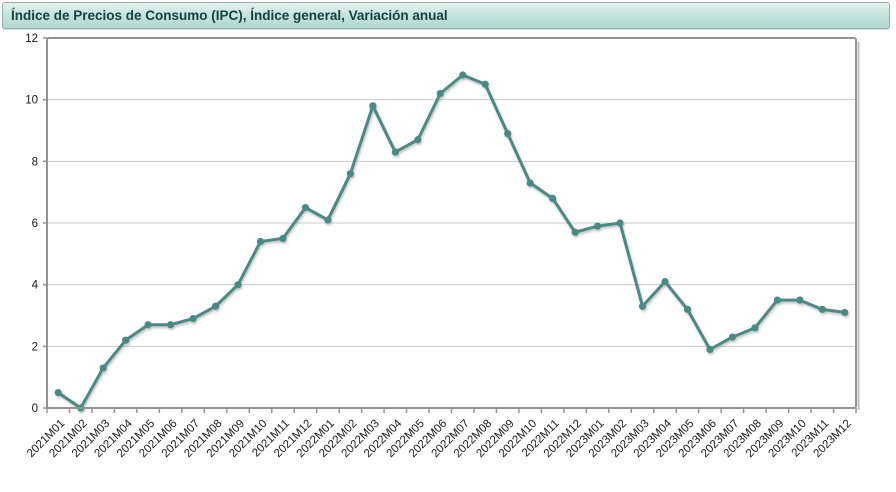 The width and height of the screenshot is (896, 492). What do you see at coordinates (35, 409) in the screenshot?
I see `y-axis-label: 0` at bounding box center [35, 409].